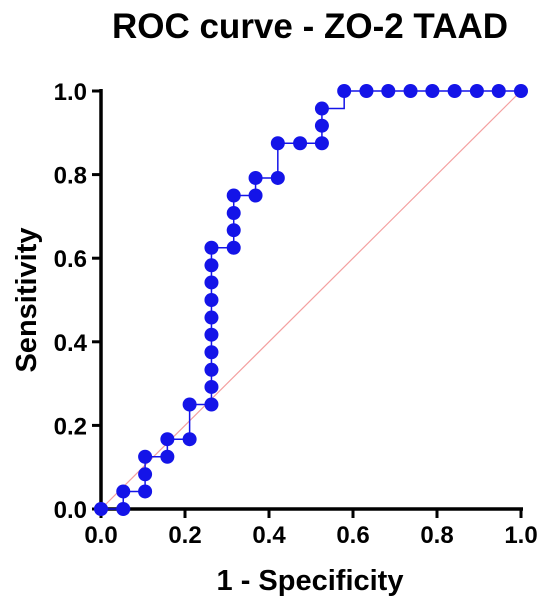 This screenshot has height=608, width=550. What do you see at coordinates (310, 581) in the screenshot?
I see `x-axis-label: 1 - Specificity` at bounding box center [310, 581].